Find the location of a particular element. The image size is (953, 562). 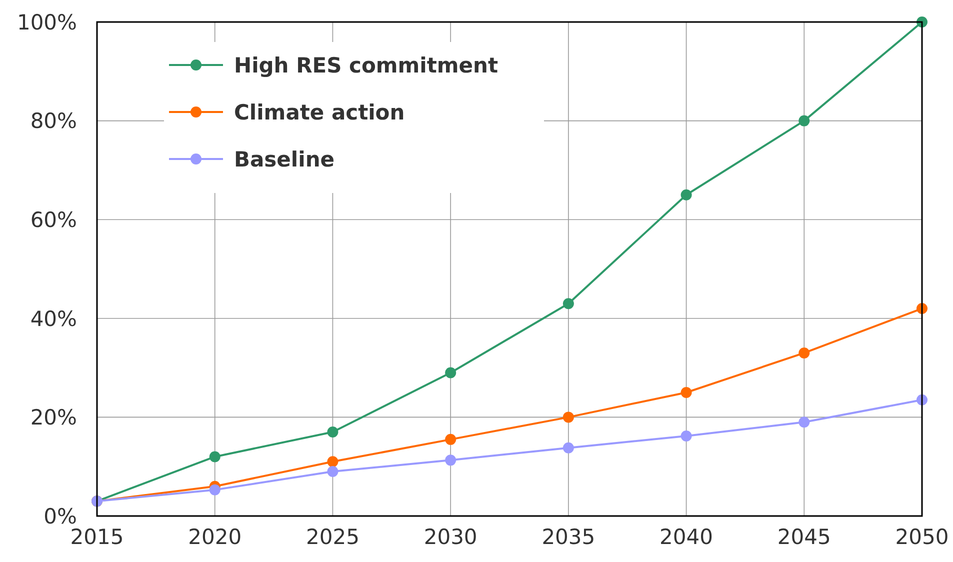

y-tick-label: 80% is located at coordinates (53, 121).